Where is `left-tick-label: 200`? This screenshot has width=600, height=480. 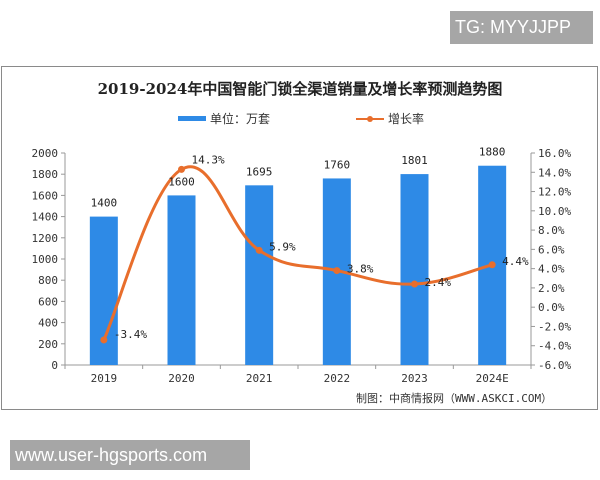
left-tick-label: 200 is located at coordinates (48, 344).